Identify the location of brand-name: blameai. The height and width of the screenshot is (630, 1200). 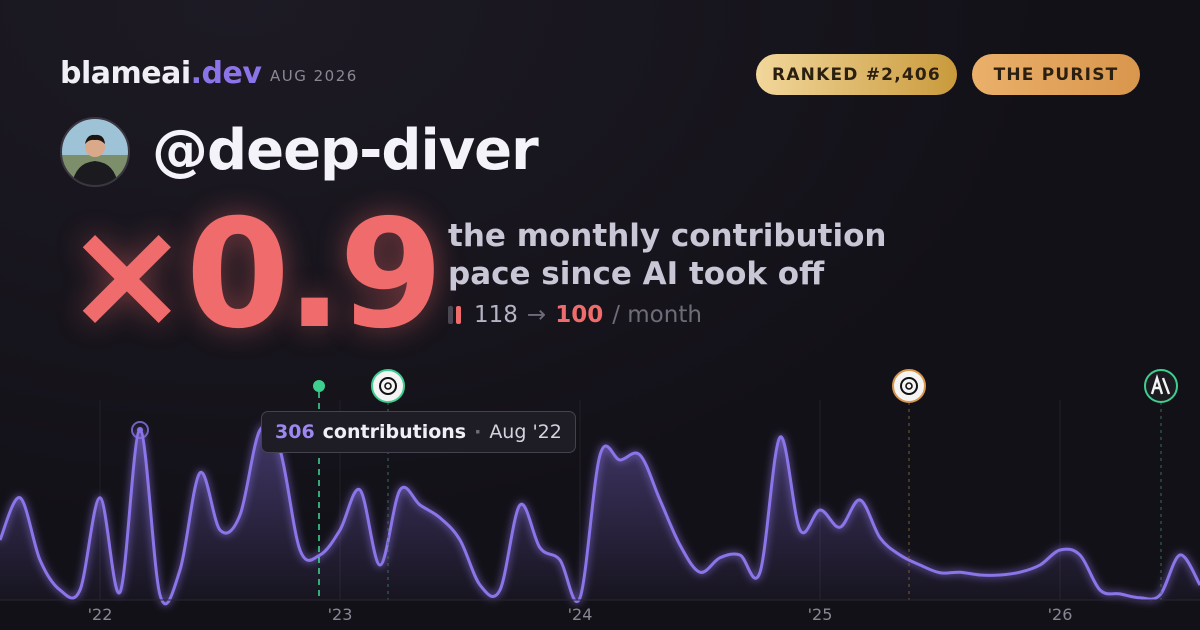
(125, 73).